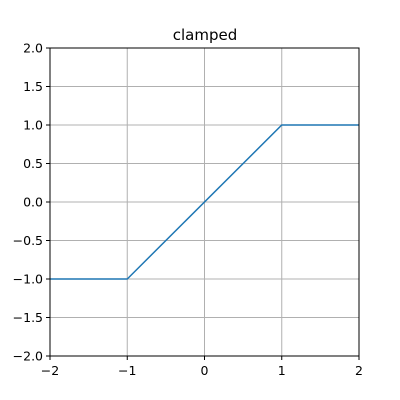  What do you see at coordinates (359, 370) in the screenshot?
I see `x-tick-label: 2` at bounding box center [359, 370].